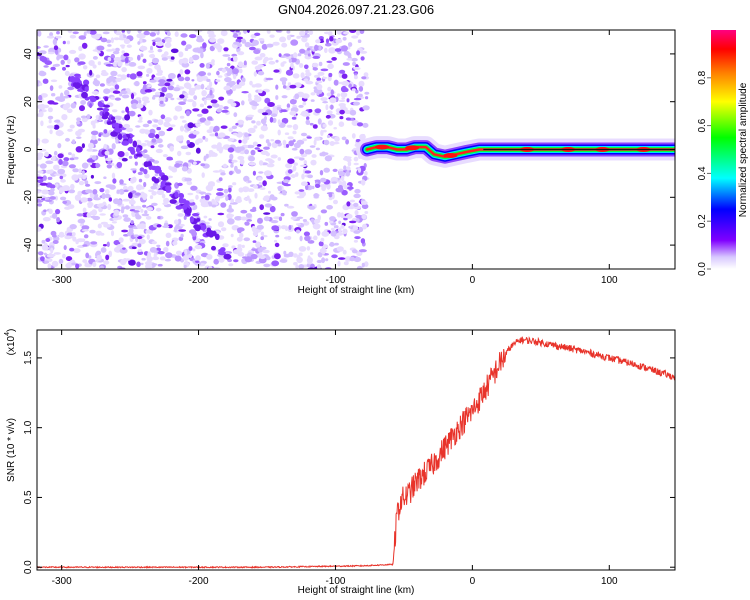  I want to click on y-tick-label: 0.5, so click(28, 497).